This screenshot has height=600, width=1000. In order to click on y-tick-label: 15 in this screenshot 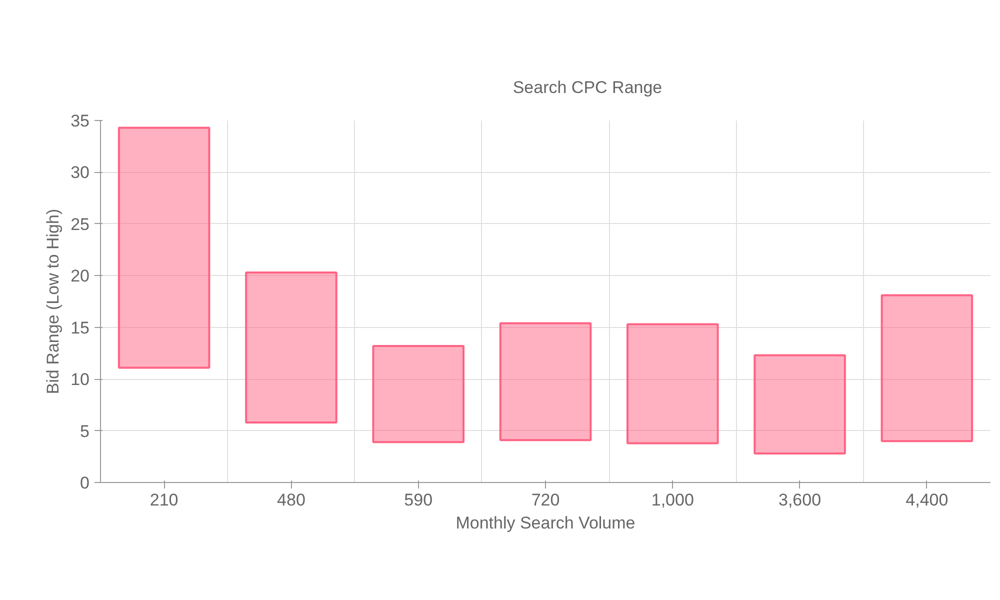, I will do `click(80, 328)`.